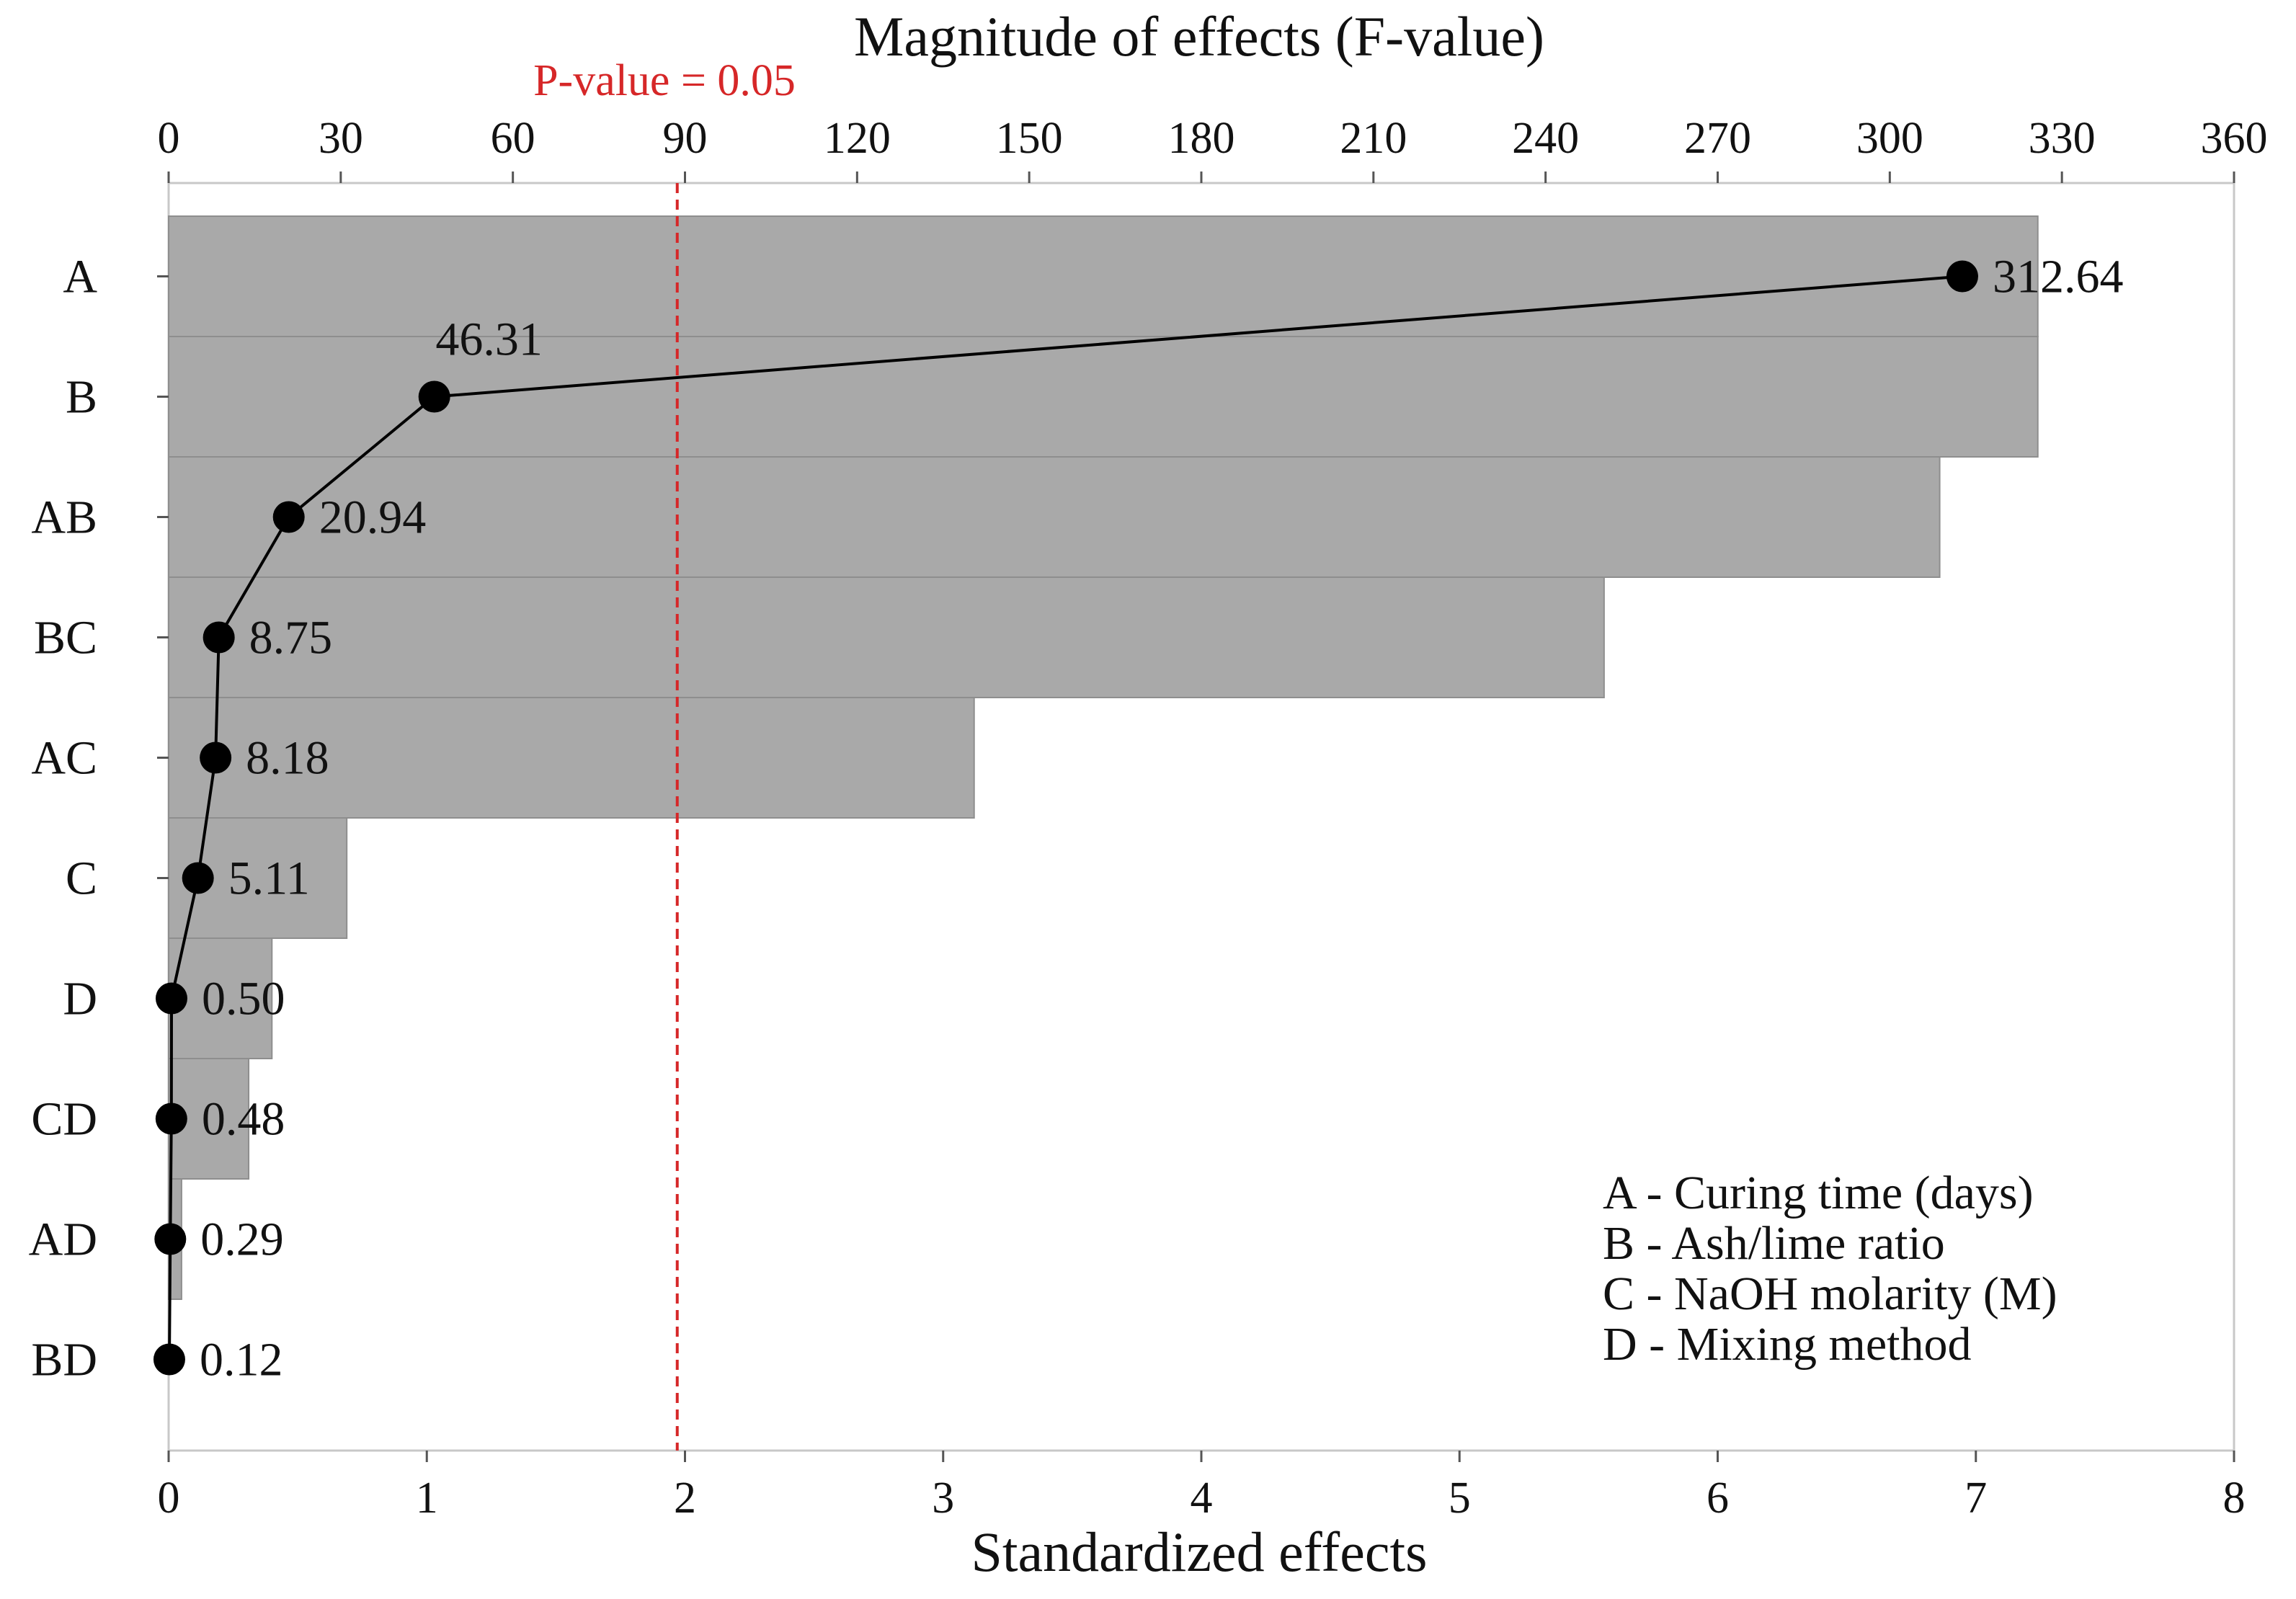 This screenshot has height=1599, width=2296. Describe the element at coordinates (685, 1498) in the screenshot. I see `bottom-tick-label: 2` at that location.